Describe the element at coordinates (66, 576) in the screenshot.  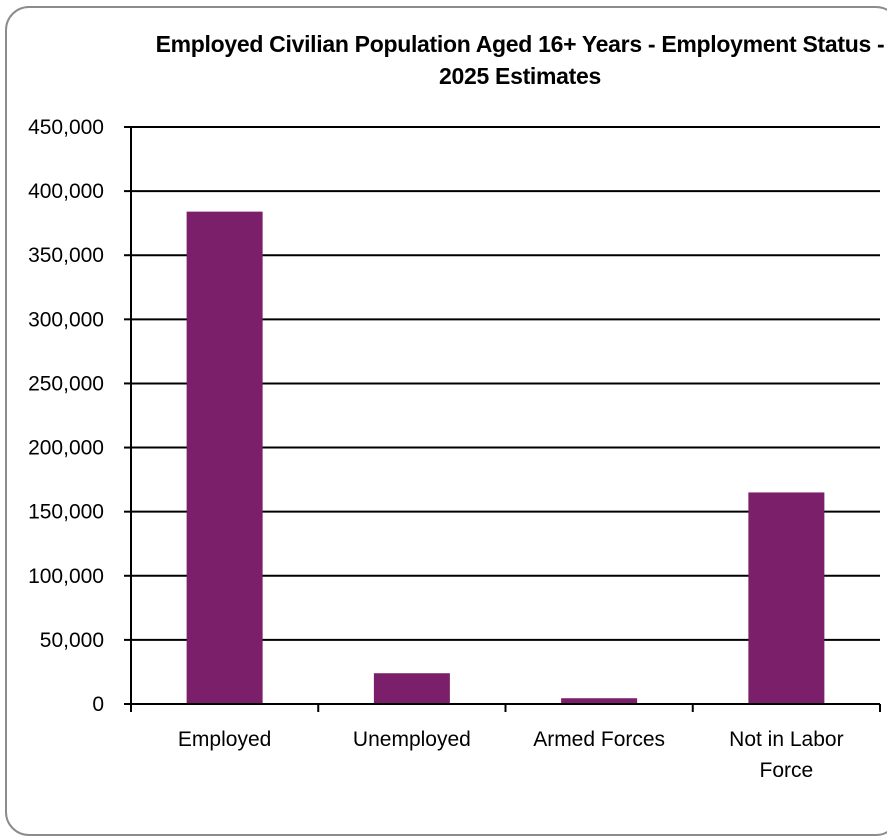
I see `y-tick-label: 100,000` at that location.